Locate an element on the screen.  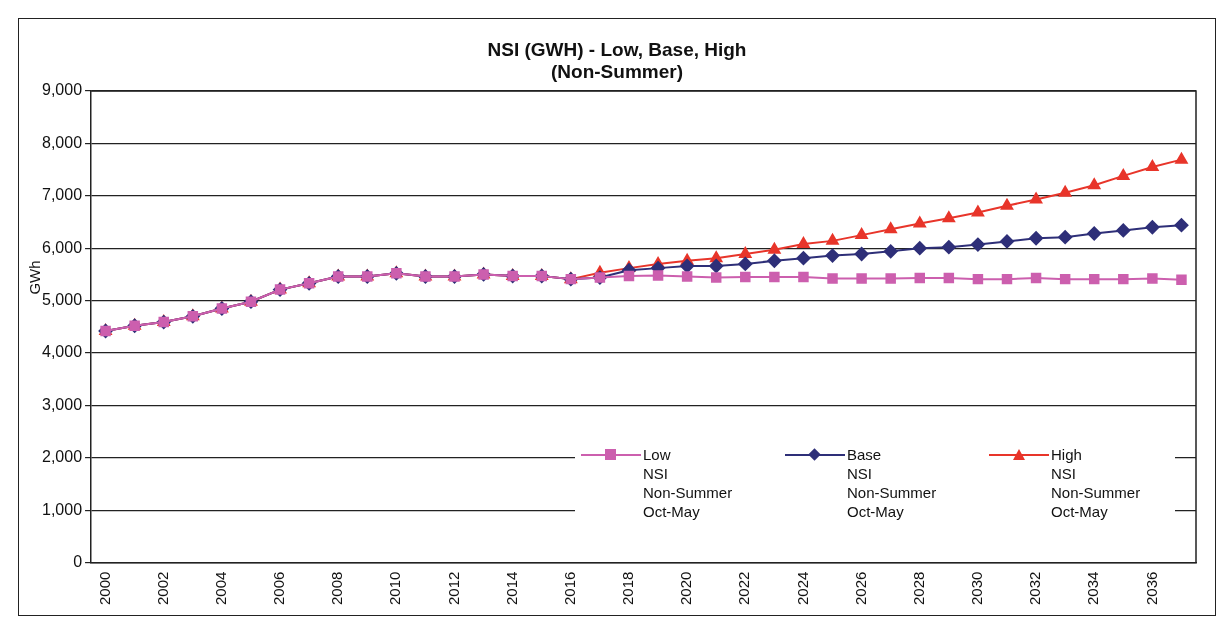
y-tick-label: 2,000 is located at coordinates (62, 457).